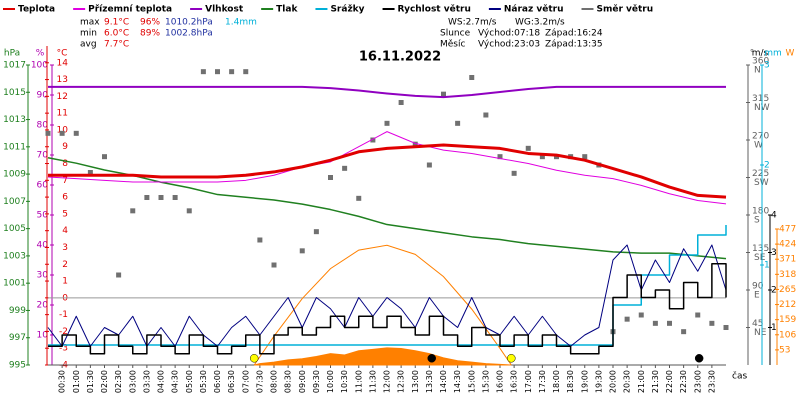  What do you see at coordinates (761, 183) in the screenshot?
I see `compass-label: SW` at bounding box center [761, 183].